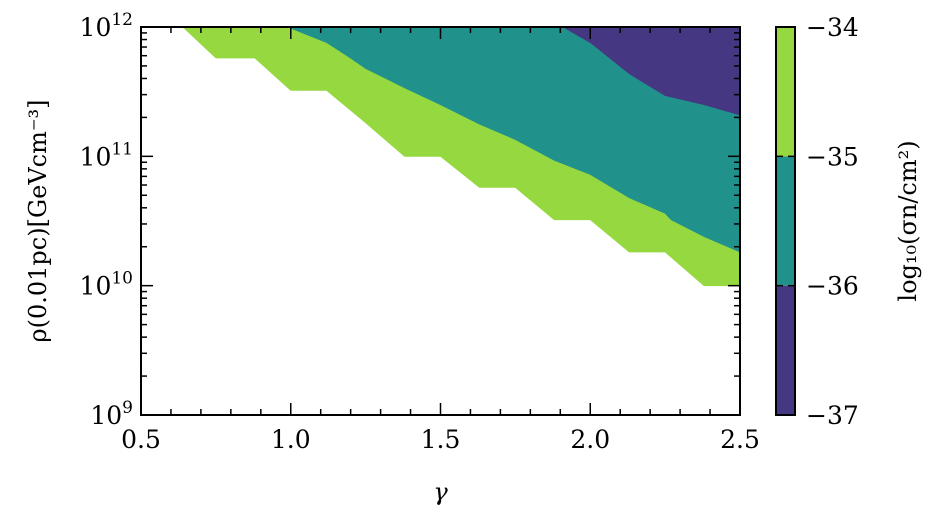  What do you see at coordinates (740, 439) in the screenshot?
I see `x-tick-label: 2.5` at bounding box center [740, 439].